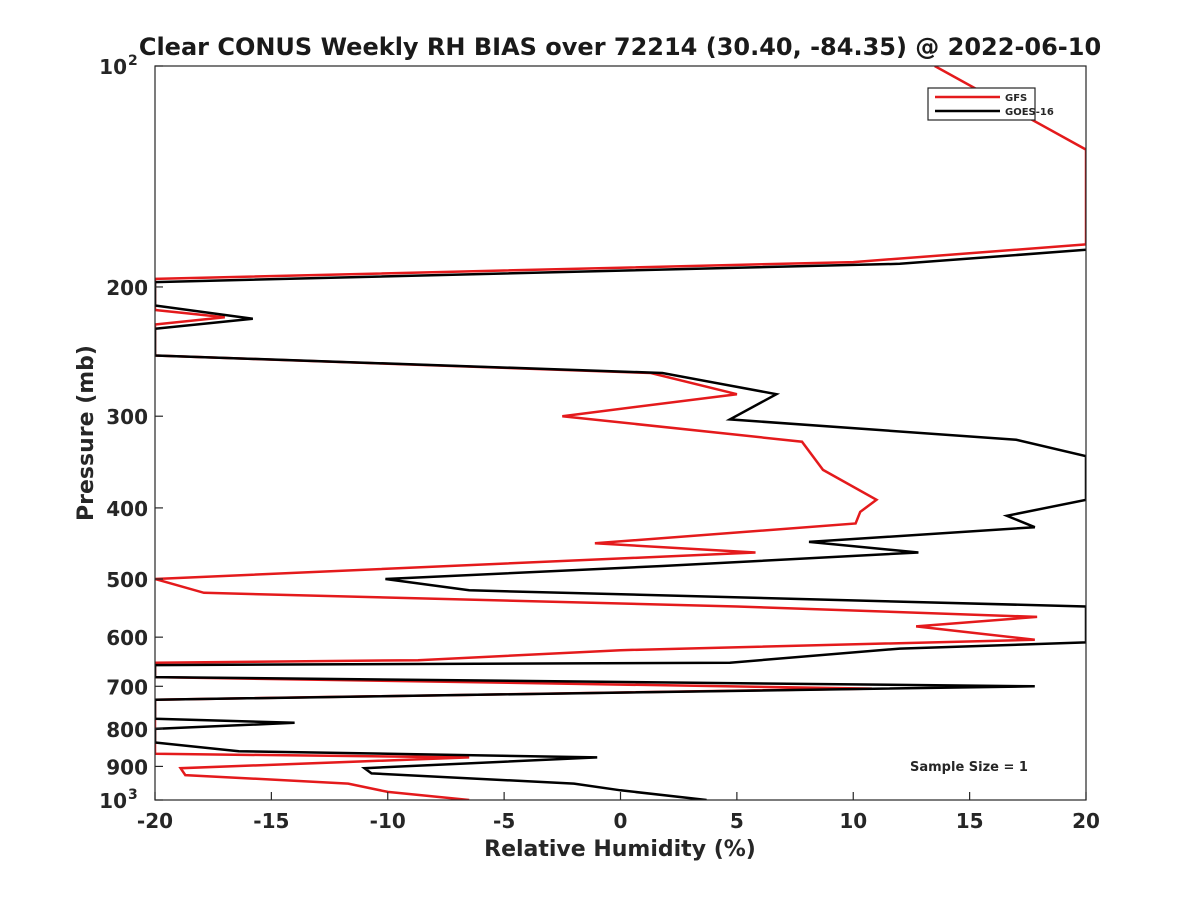 This screenshot has height=900, width=1200. What do you see at coordinates (133, 61) in the screenshot?
I see `y-tick-exponent: 2` at bounding box center [133, 61].